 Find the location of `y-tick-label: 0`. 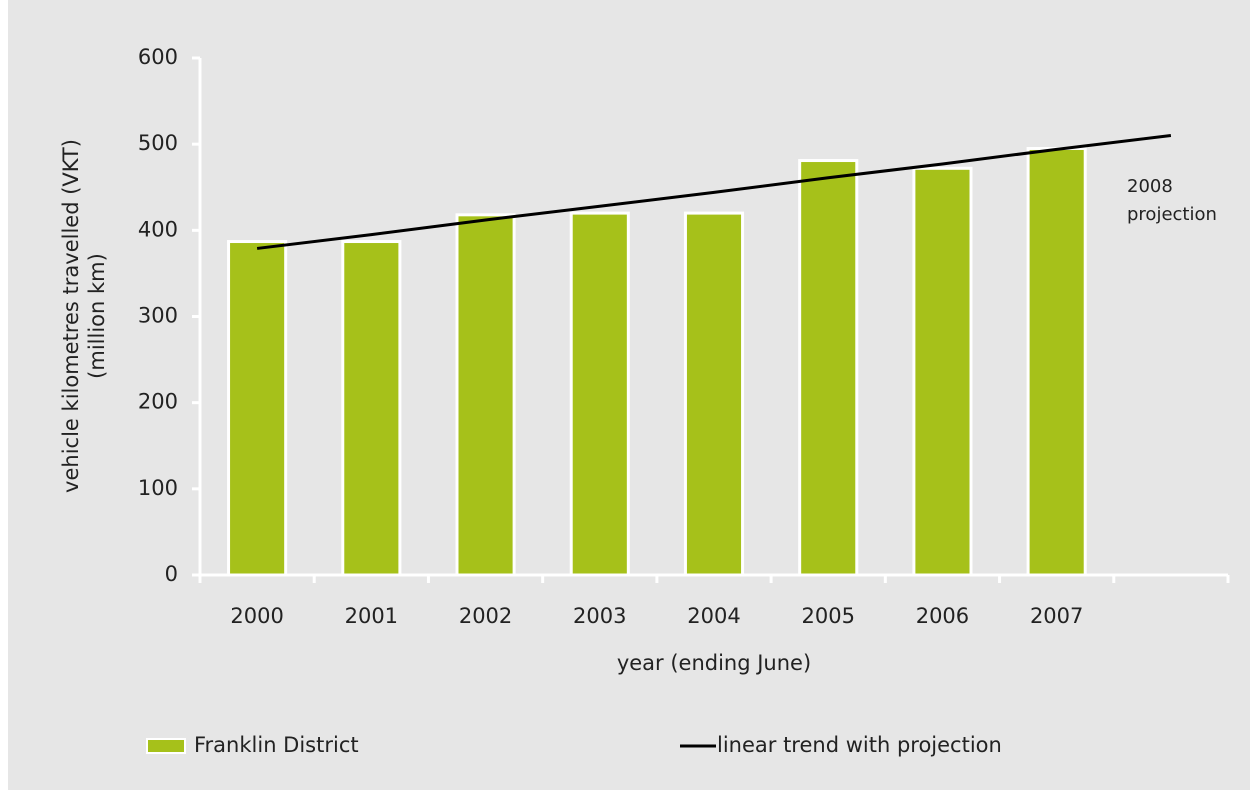

y-tick-label: 0 is located at coordinates (171, 574).